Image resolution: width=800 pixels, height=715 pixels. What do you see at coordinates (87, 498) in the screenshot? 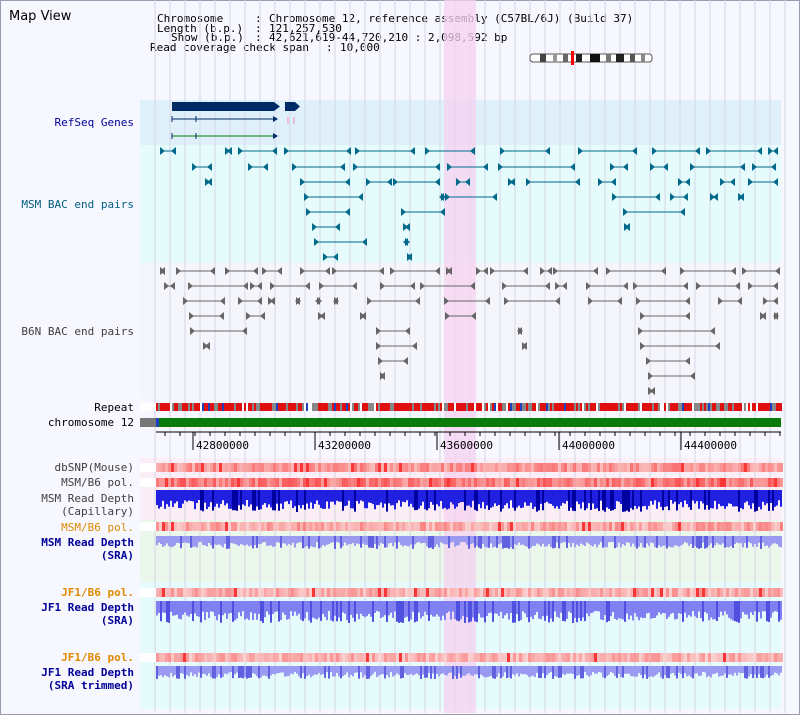
I see `label-msm-depth-capillary: MSM Read Depth` at bounding box center [87, 498].